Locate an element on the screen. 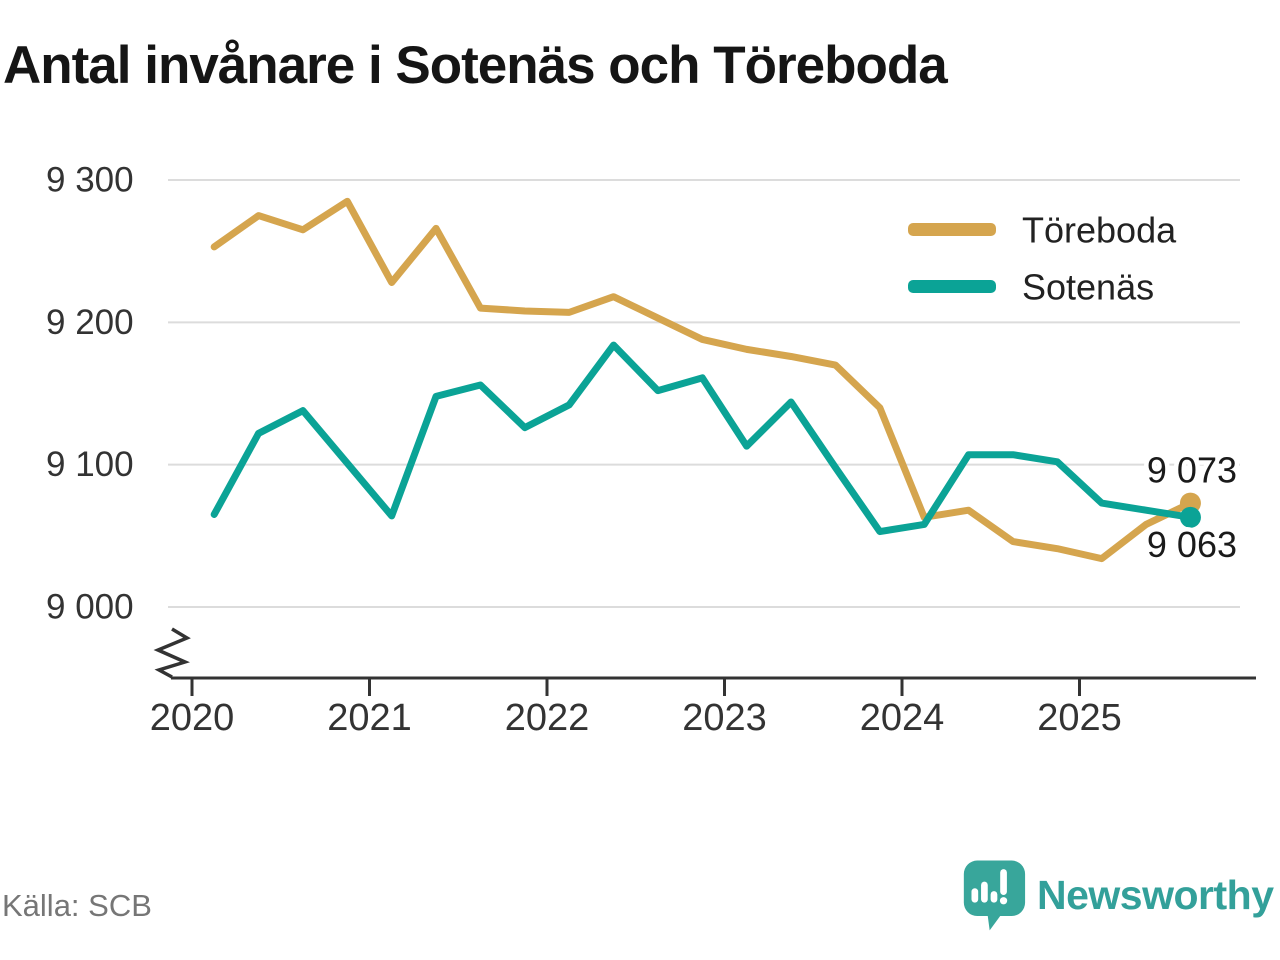  axis-break-icon is located at coordinates (172, 653).